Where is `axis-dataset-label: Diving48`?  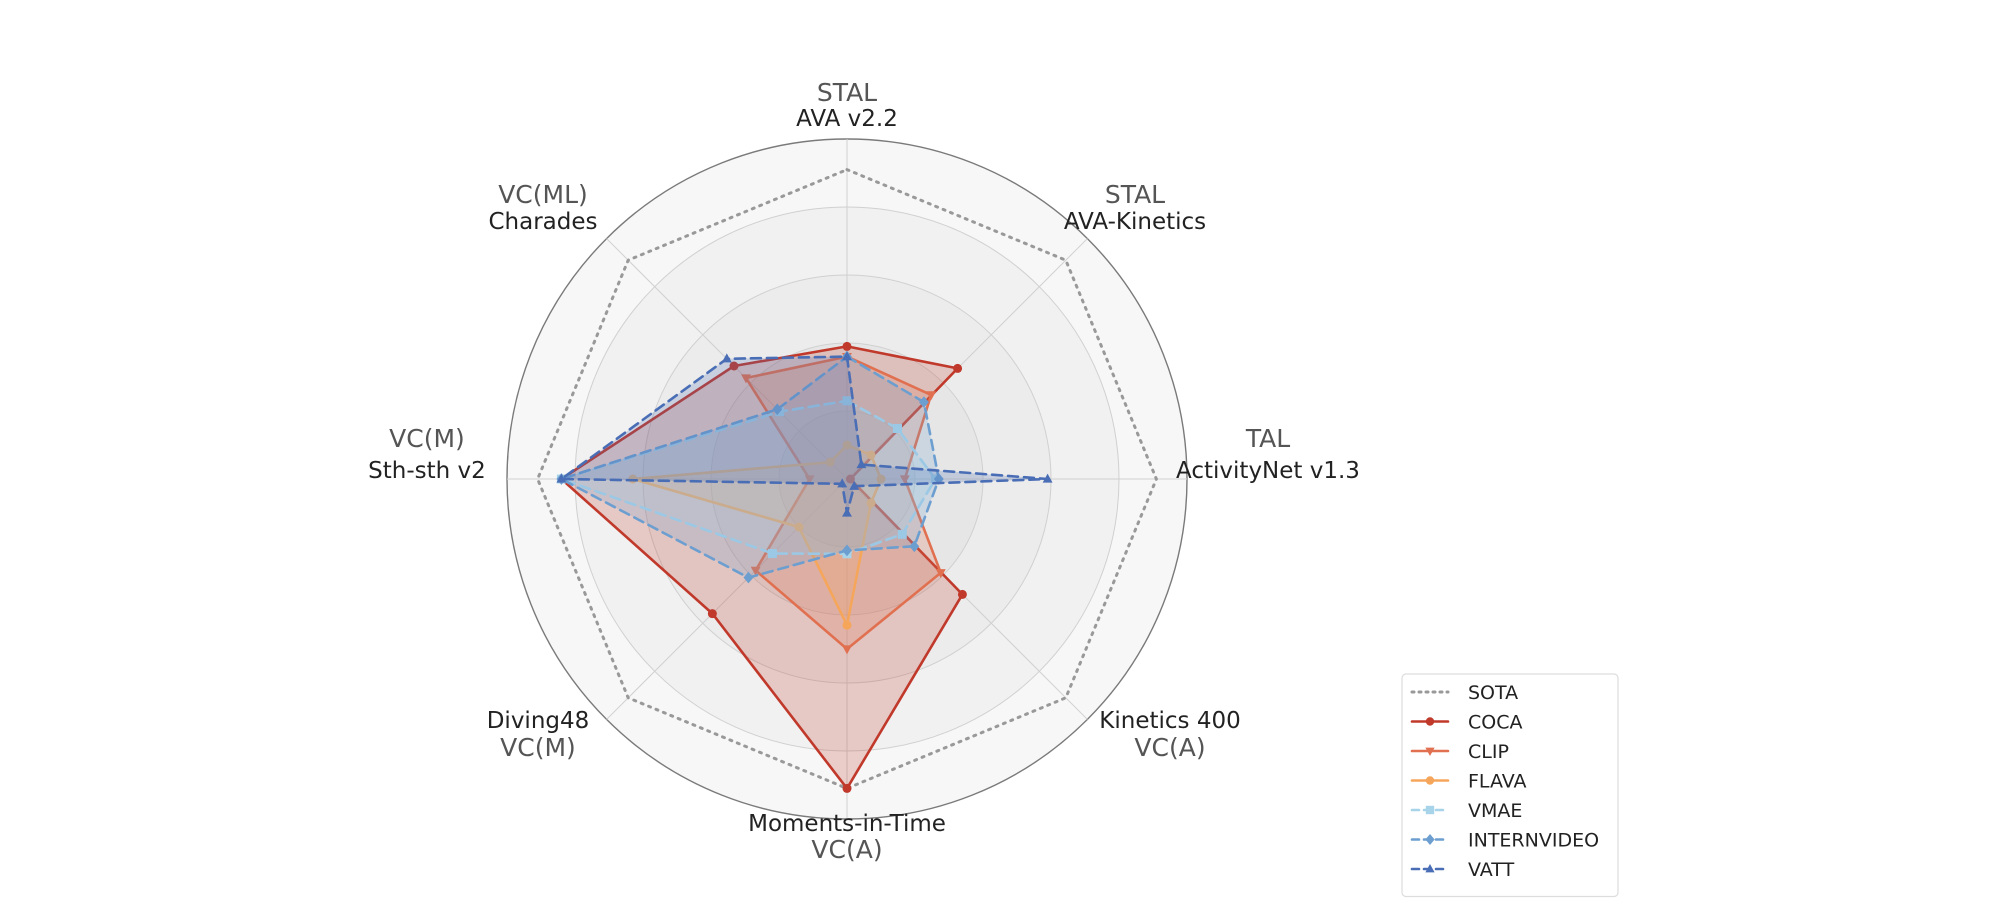 axis-dataset-label: Diving48 is located at coordinates (538, 721).